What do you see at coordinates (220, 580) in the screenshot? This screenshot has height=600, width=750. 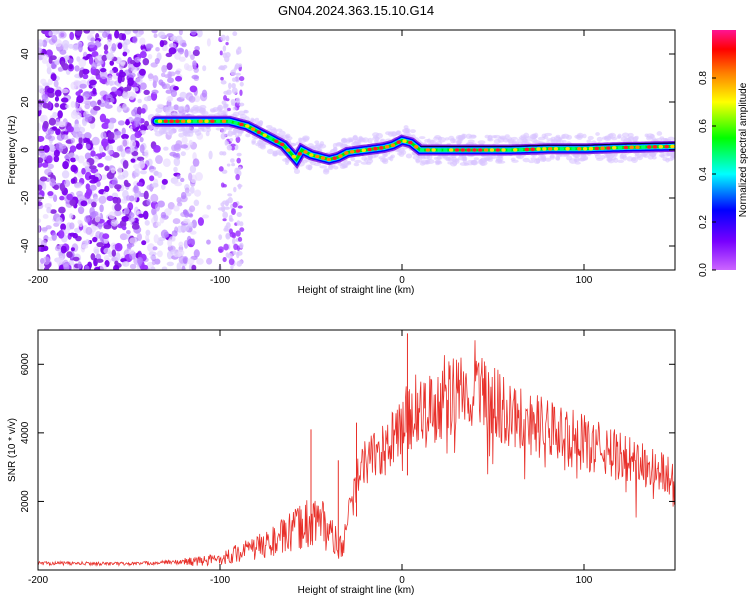 I see `x-tick-label: -100` at bounding box center [220, 580].